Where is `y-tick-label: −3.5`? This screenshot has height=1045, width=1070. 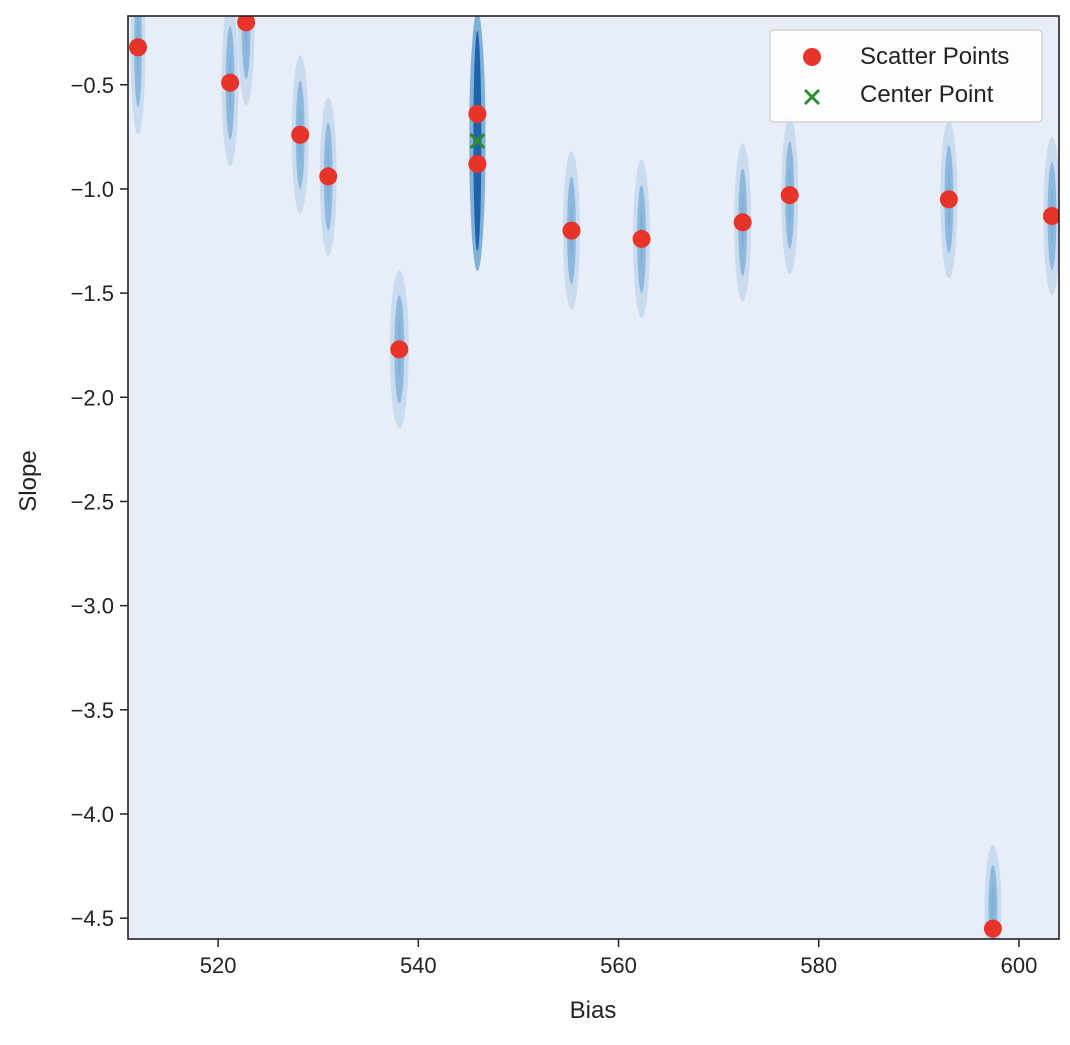 y-tick-label: −3.5 is located at coordinates (92, 710).